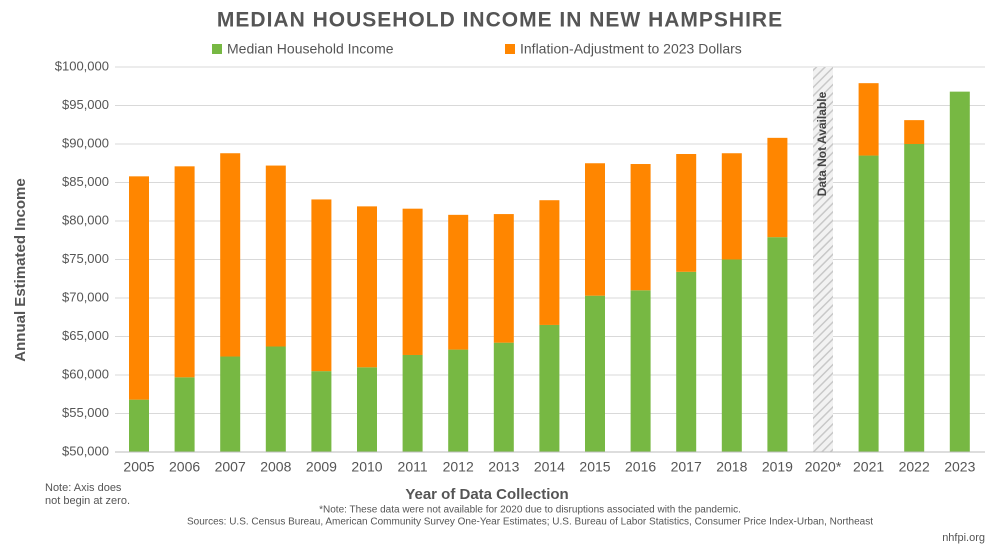 This screenshot has height=555, width=1000. I want to click on y-tick-label: $85,000, so click(85, 181).